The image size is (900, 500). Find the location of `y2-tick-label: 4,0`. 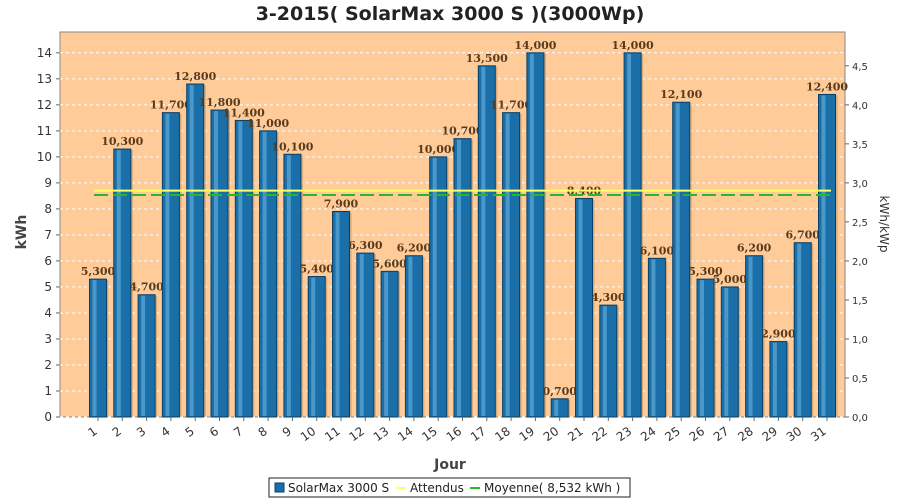

y2-tick-label: 4,0 is located at coordinates (860, 106).